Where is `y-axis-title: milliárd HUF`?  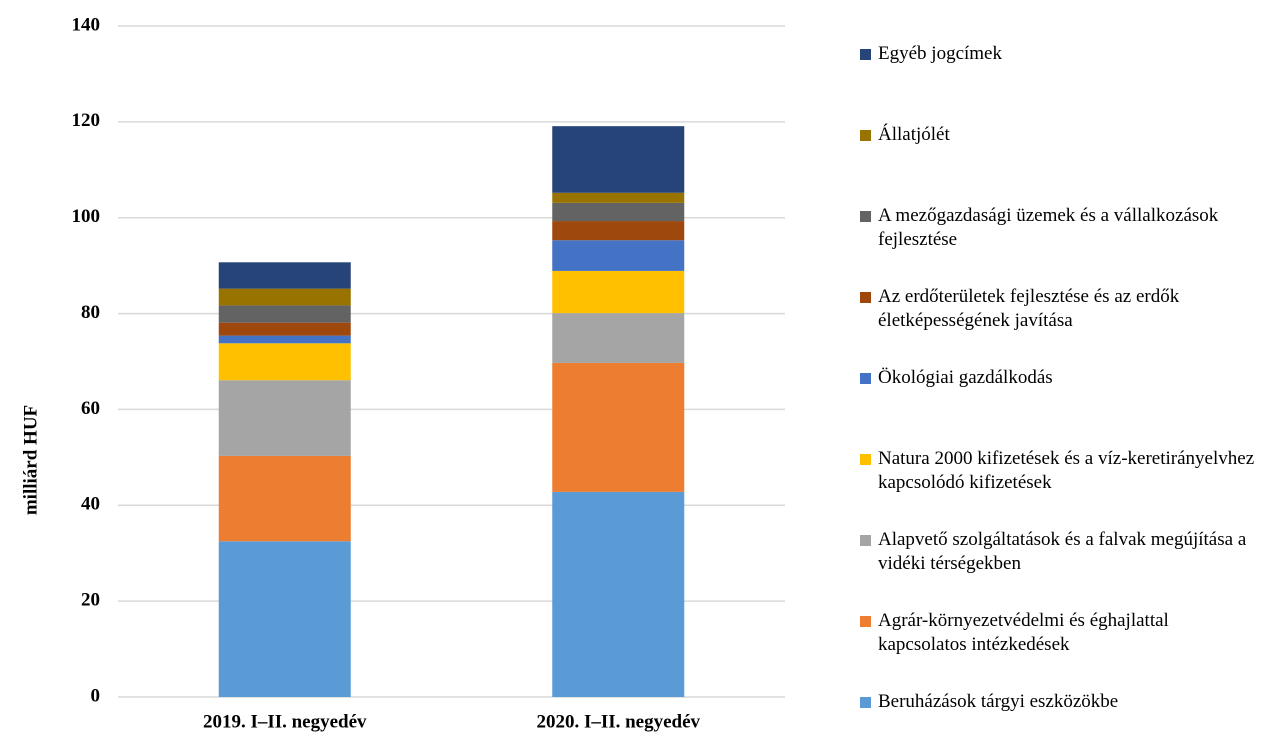
y-axis-title: milliárd HUF is located at coordinates (30, 460).